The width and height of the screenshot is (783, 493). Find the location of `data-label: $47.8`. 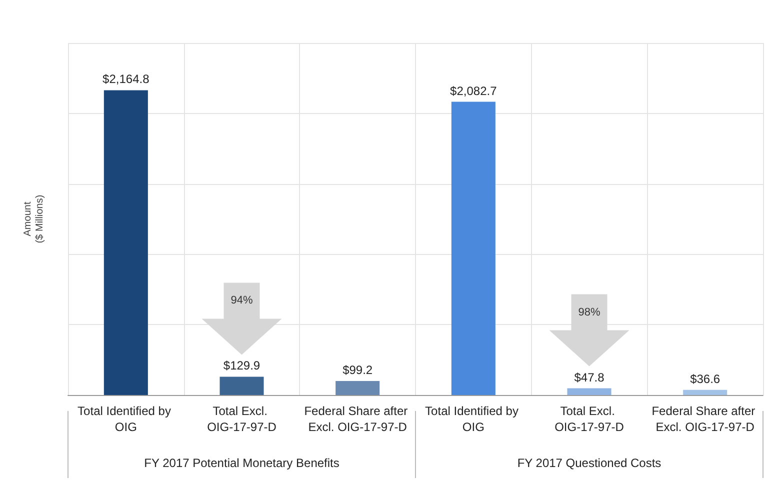

data-label: $47.8 is located at coordinates (589, 377).